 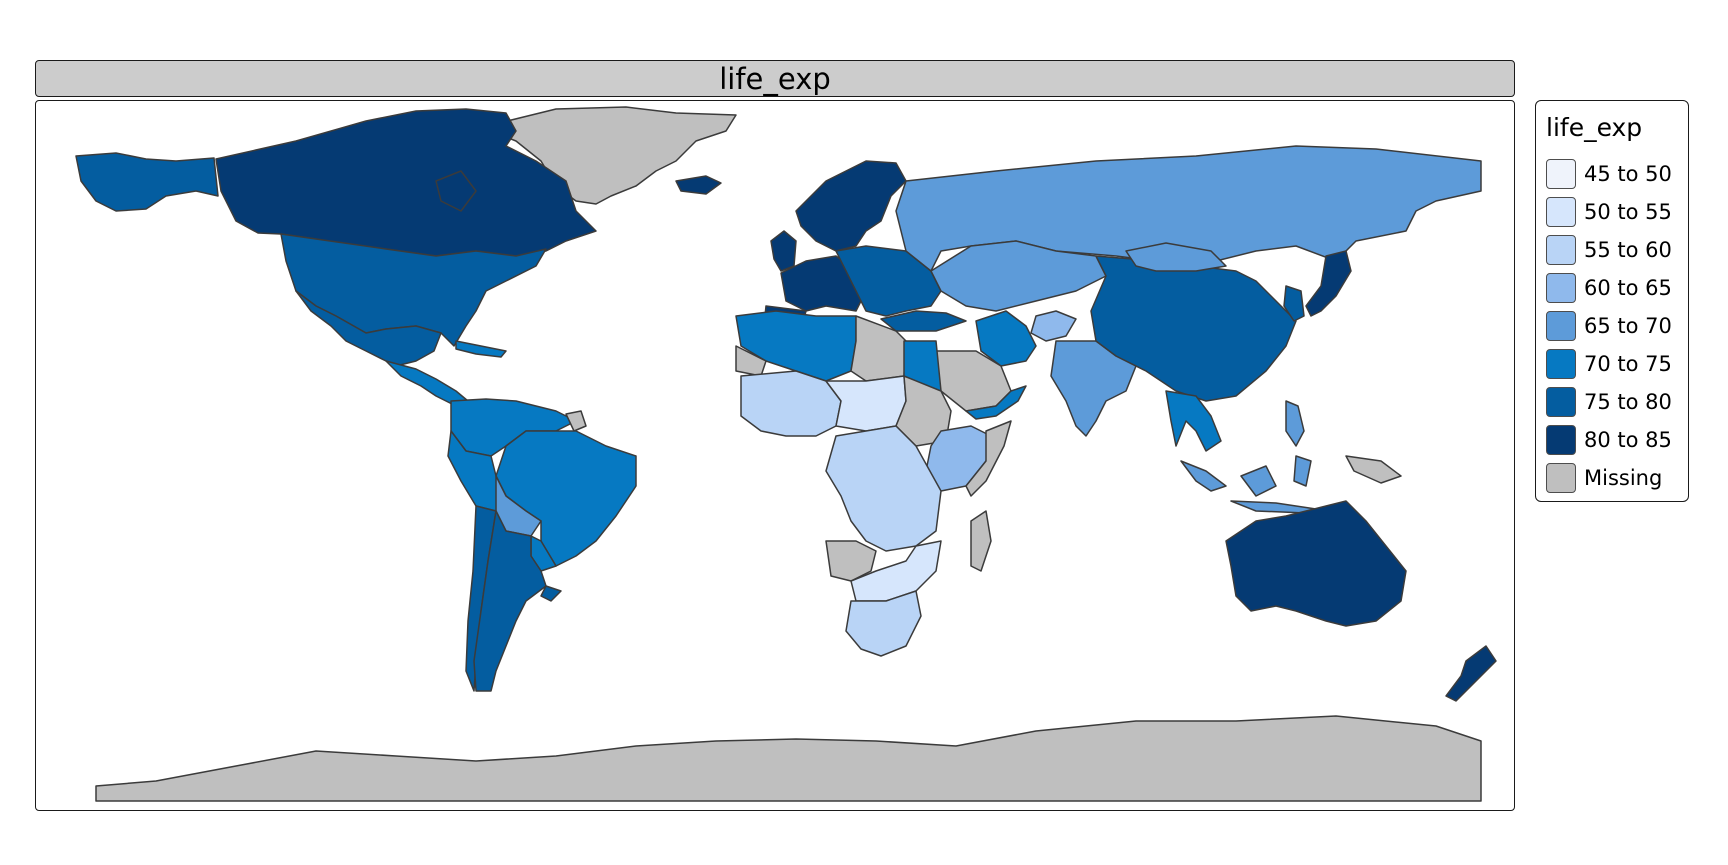 What do you see at coordinates (427, 383) in the screenshot?
I see `region-central-america` at bounding box center [427, 383].